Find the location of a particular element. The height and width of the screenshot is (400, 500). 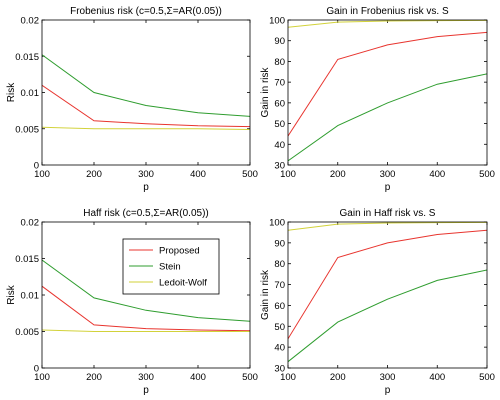

legend-label: Stein is located at coordinates (170, 267).